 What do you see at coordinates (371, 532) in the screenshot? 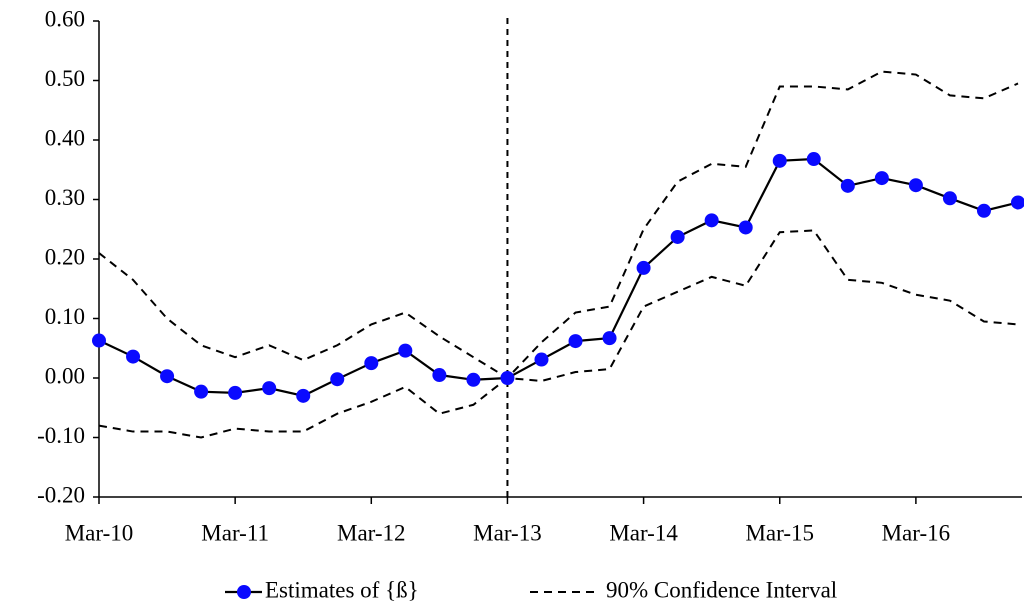
I see `x-tick-label: Mar-12` at bounding box center [371, 532].